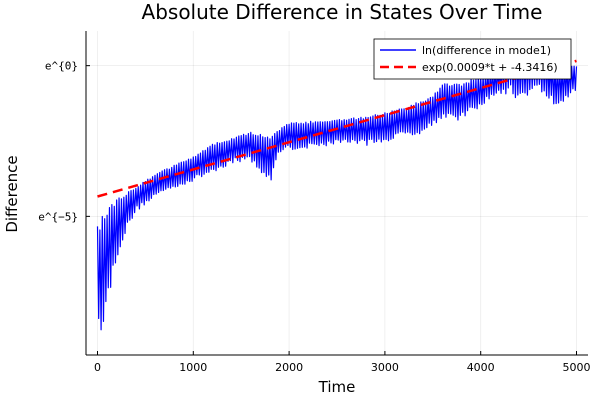 This screenshot has width=600, height=400. What do you see at coordinates (577, 367) in the screenshot?
I see `x-tick-label-5: 5000` at bounding box center [577, 367].